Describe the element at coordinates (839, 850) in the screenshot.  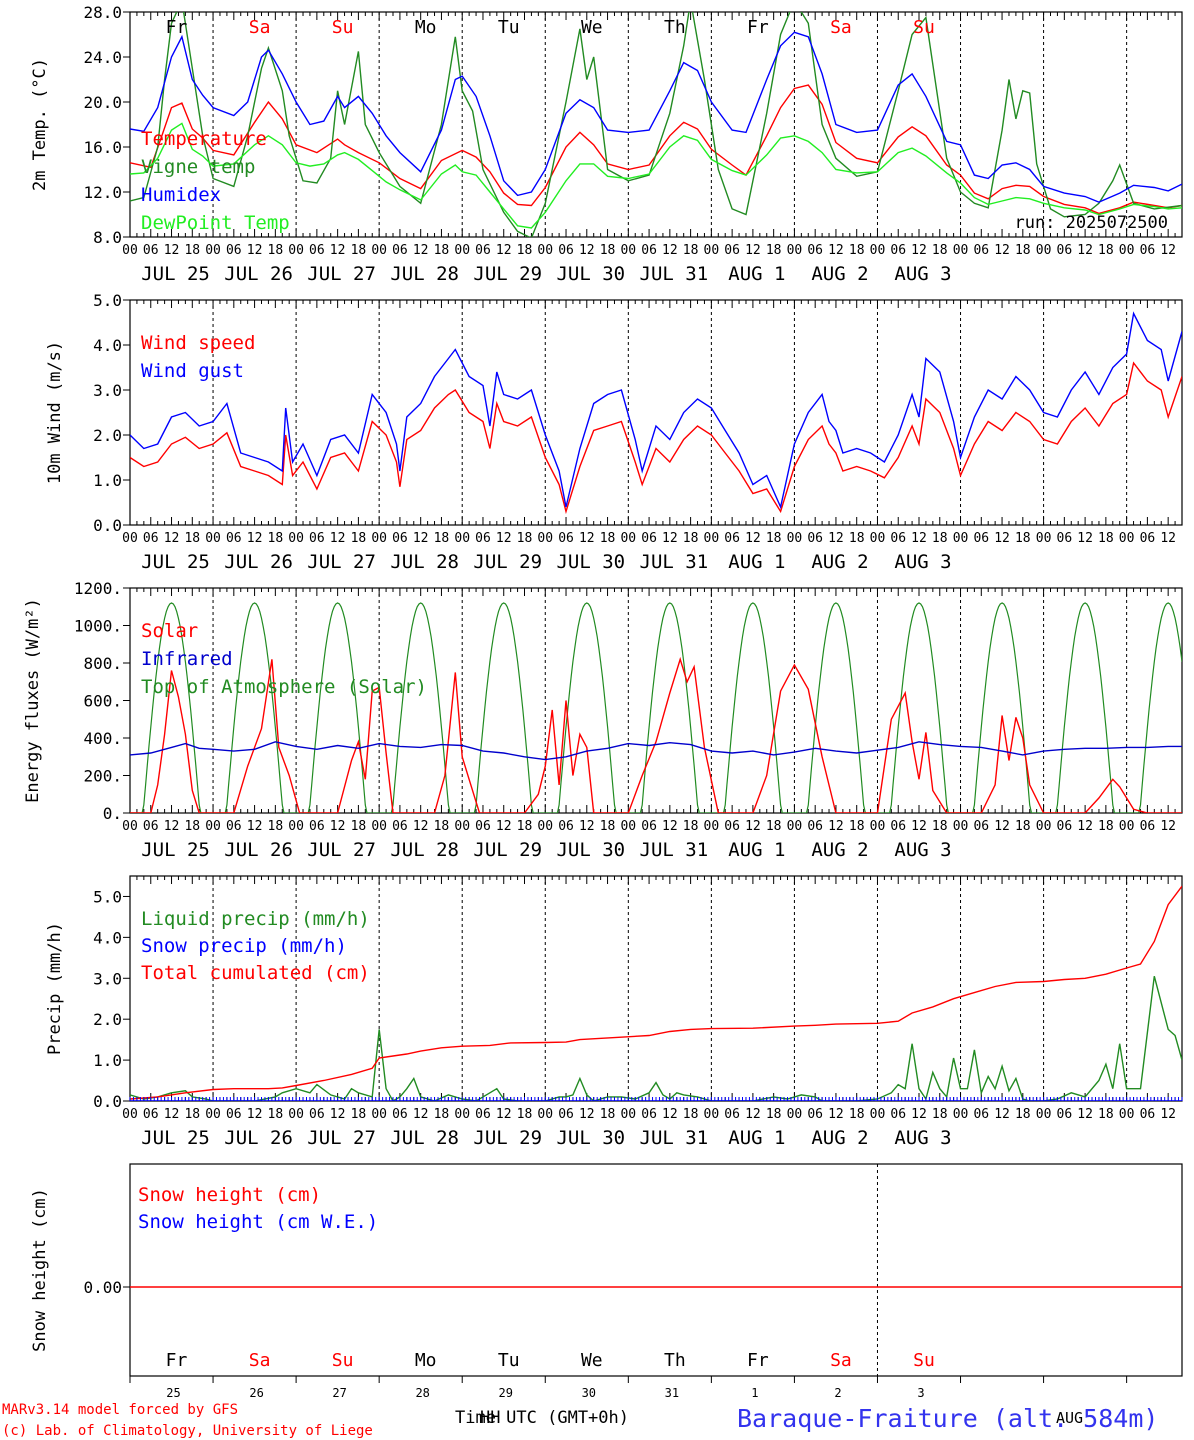
I see `day-label: AUG 2` at that location.